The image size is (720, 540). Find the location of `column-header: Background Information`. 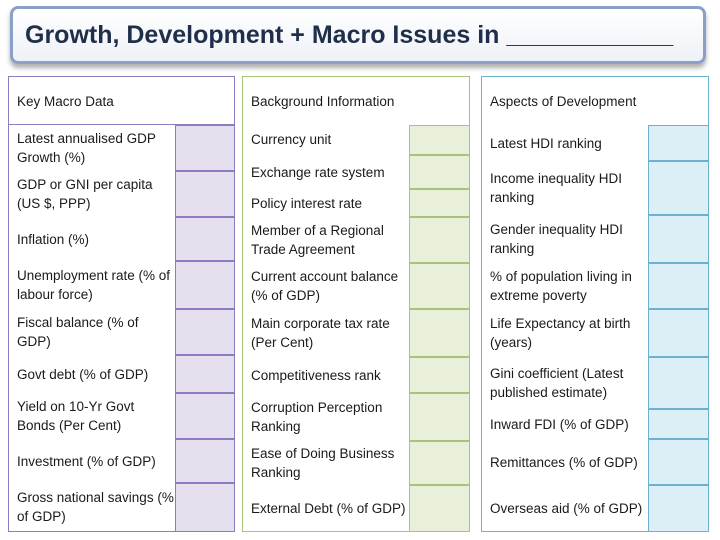

column-header: Background Information is located at coordinates (323, 101).